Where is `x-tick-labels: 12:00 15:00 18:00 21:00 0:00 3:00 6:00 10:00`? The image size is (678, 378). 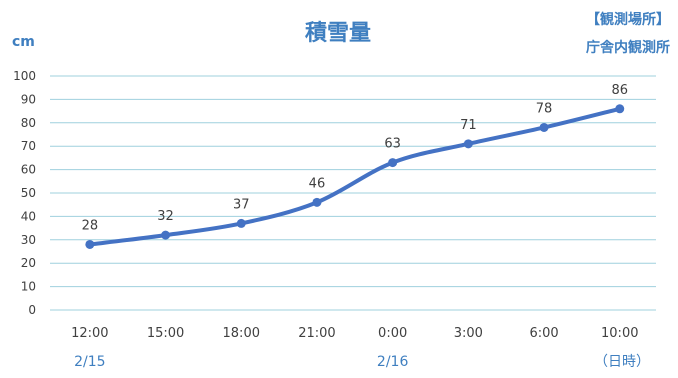
x-tick-labels: 12:00 15:00 18:00 21:00 0:00 3:00 6:00 10:00 is located at coordinates (354, 333).